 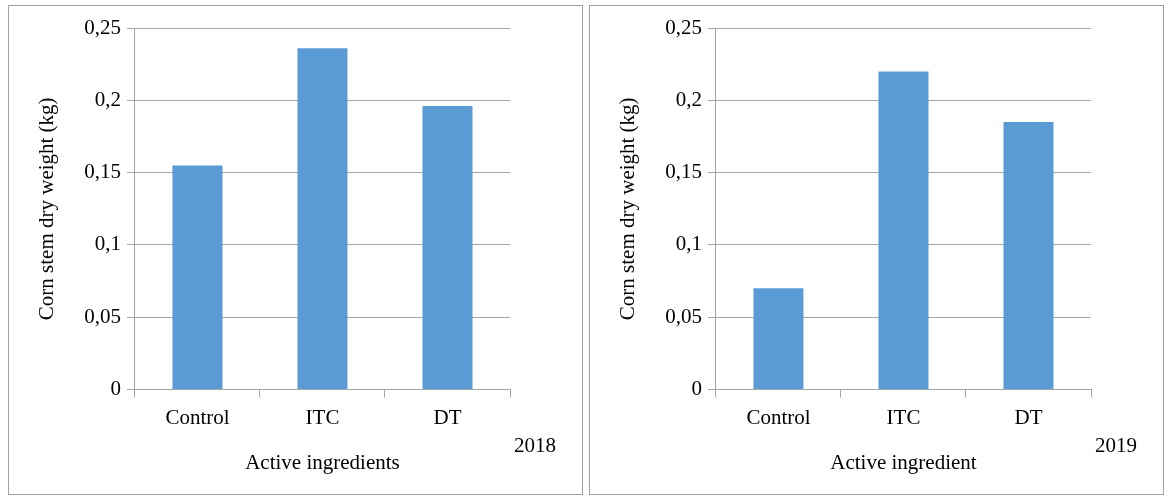 What do you see at coordinates (322, 461) in the screenshot?
I see `x-axis-title: Active ingredients` at bounding box center [322, 461].